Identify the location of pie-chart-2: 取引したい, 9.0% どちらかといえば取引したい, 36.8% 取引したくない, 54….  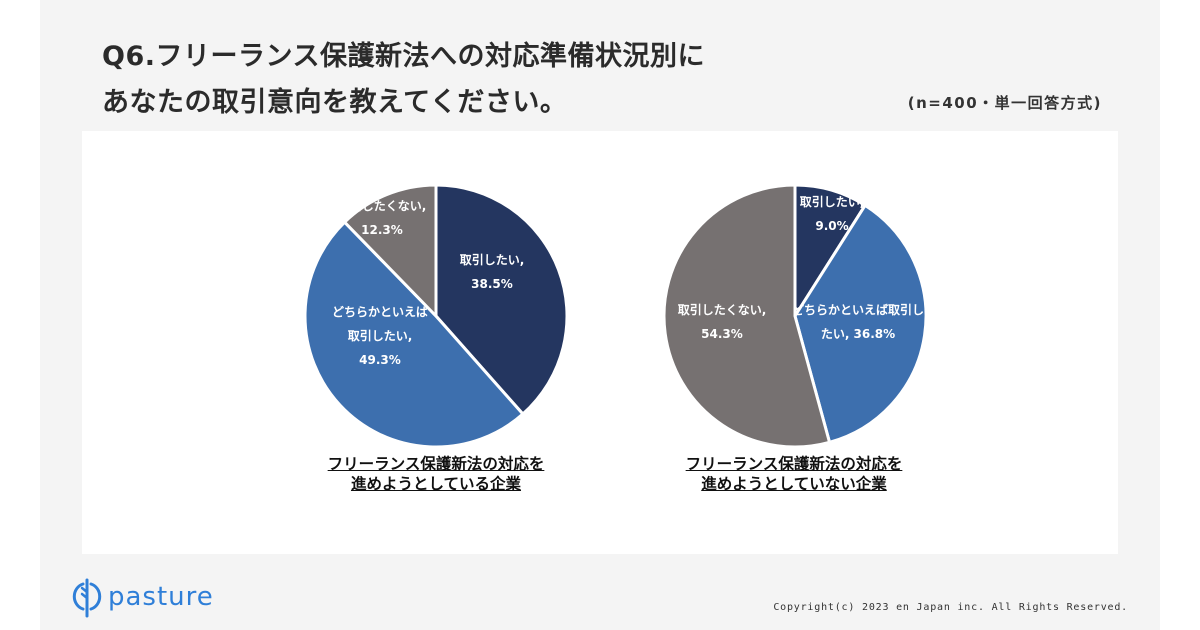
(795, 316).